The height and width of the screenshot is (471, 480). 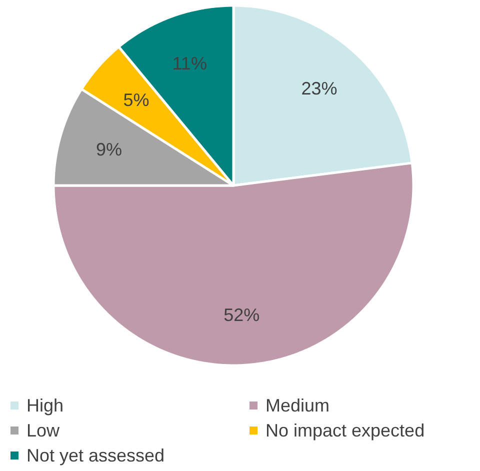 What do you see at coordinates (43, 430) in the screenshot?
I see `legend-label: Low` at bounding box center [43, 430].